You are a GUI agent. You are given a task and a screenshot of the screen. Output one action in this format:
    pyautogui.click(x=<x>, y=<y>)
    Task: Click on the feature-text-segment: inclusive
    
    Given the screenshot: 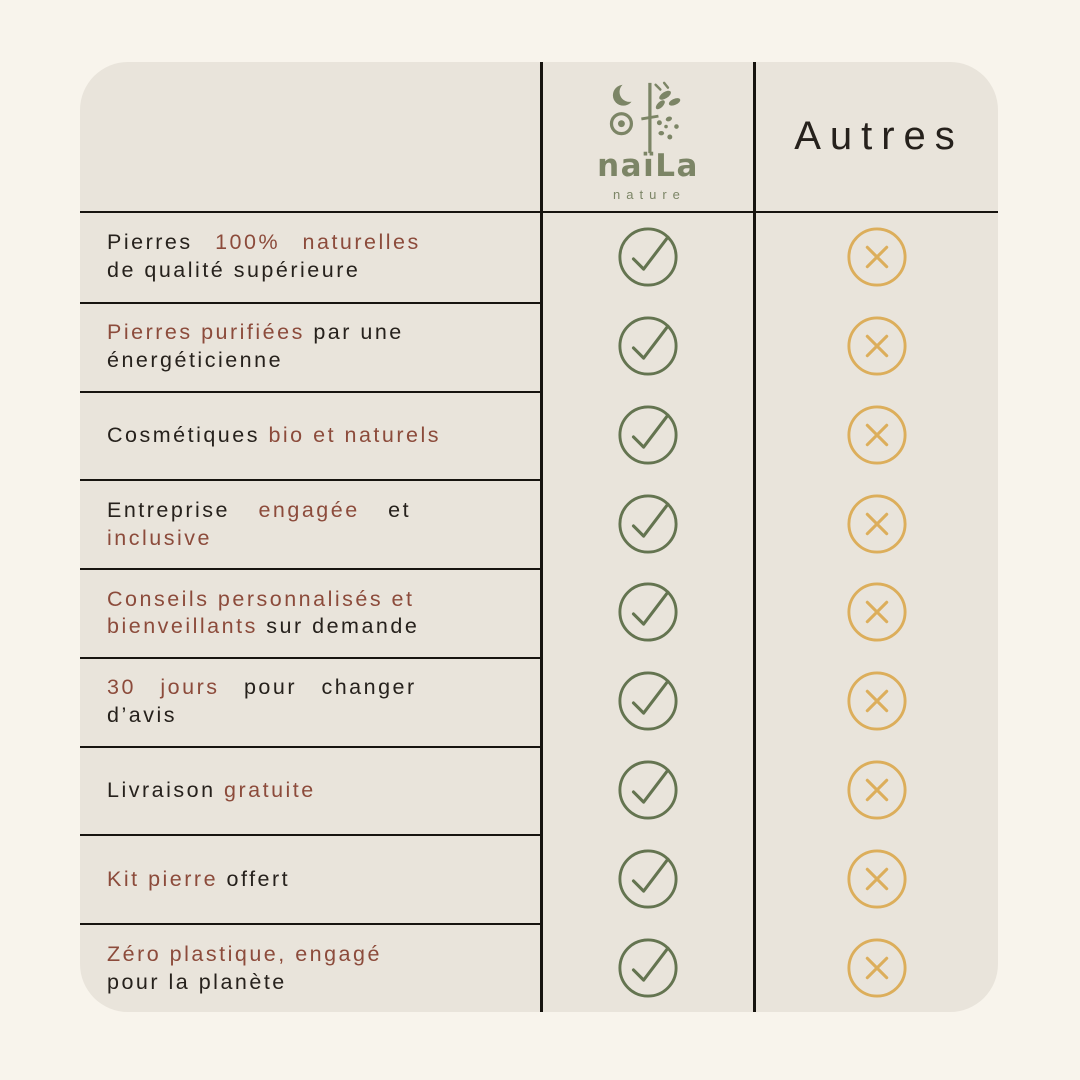 What is the action you would take?
    pyautogui.click(x=159, y=537)
    